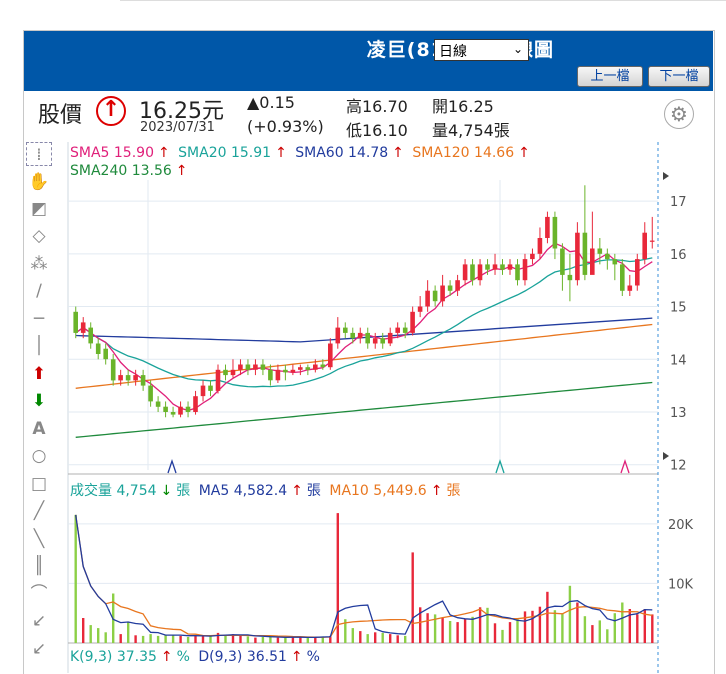 This screenshot has height=674, width=726. What do you see at coordinates (453, 491) in the screenshot?
I see `vma10-unit: 張` at bounding box center [453, 491].